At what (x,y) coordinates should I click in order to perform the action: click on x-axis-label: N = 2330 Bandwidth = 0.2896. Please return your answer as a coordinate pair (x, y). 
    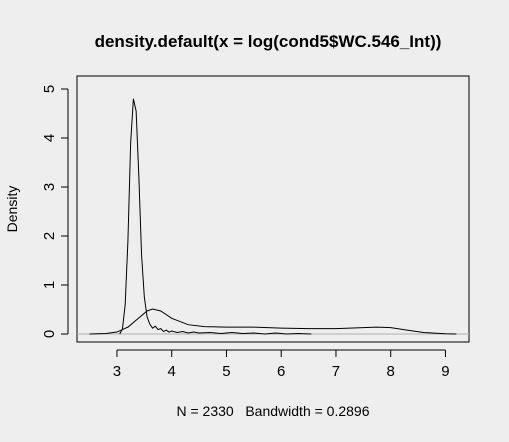
    Looking at the image, I should click on (272, 411).